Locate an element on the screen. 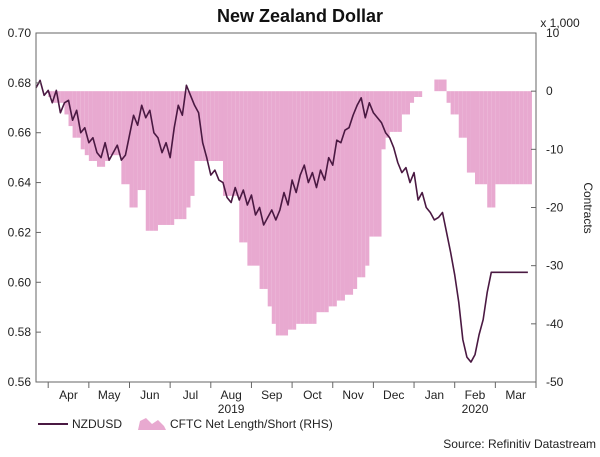 This screenshot has height=457, width=600. source-note: Source: Refinitiv Datastream is located at coordinates (519, 444).